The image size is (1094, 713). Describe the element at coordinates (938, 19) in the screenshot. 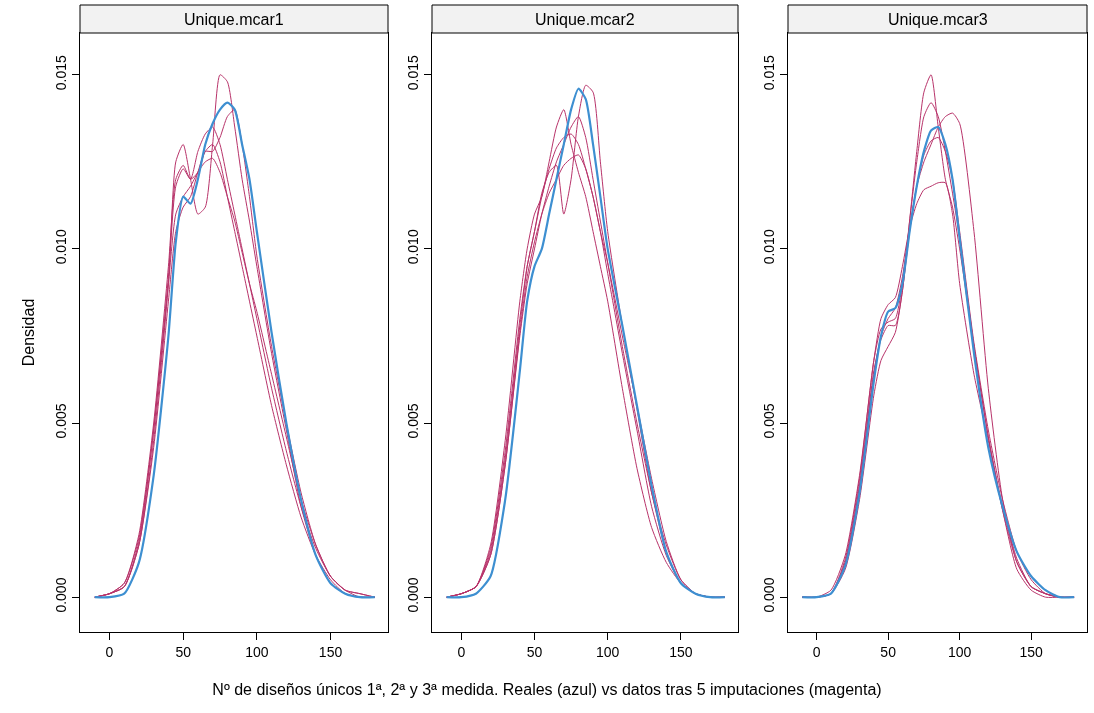

I see `chart-title: Unique.mcar3` at that location.